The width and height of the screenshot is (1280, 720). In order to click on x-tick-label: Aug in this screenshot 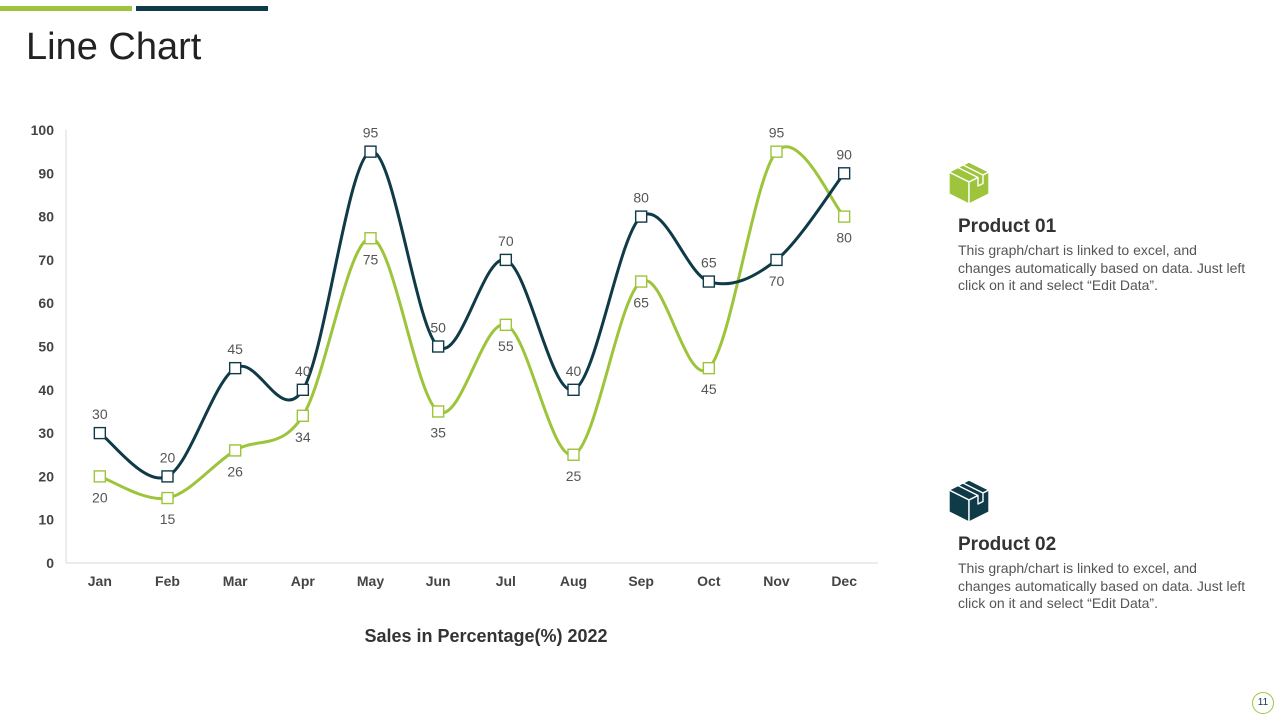, I will do `click(573, 581)`.